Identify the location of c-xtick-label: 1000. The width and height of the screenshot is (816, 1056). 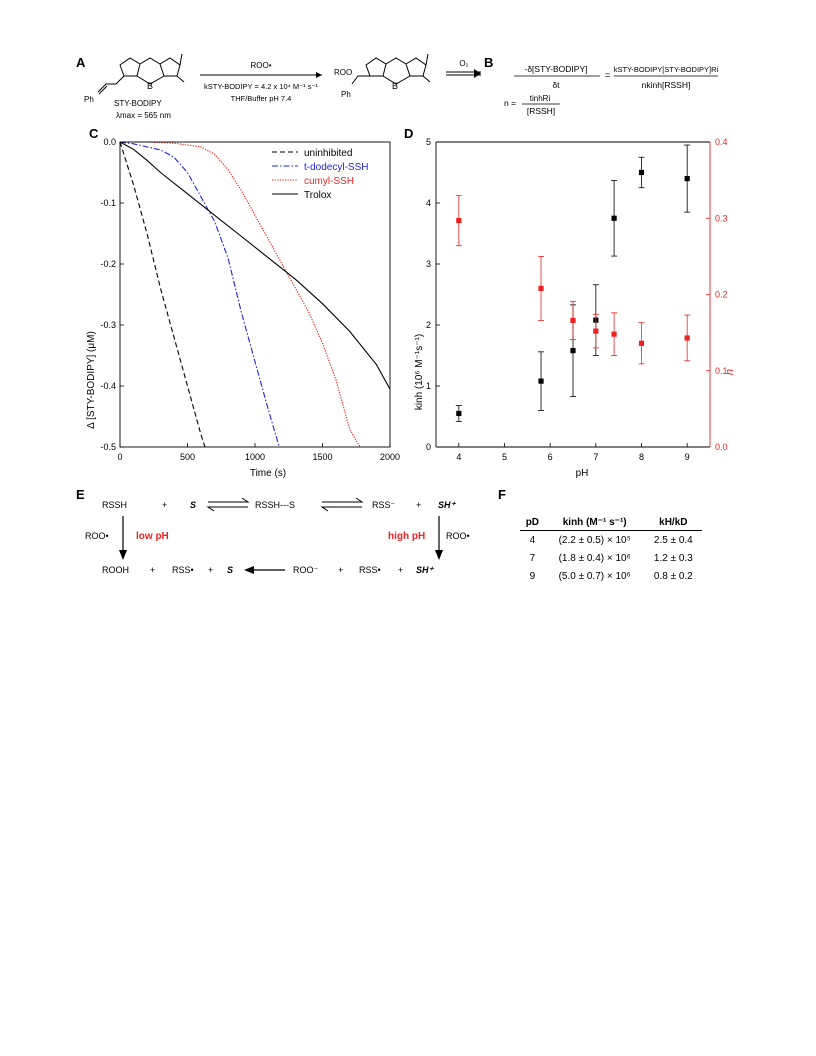
(255, 457).